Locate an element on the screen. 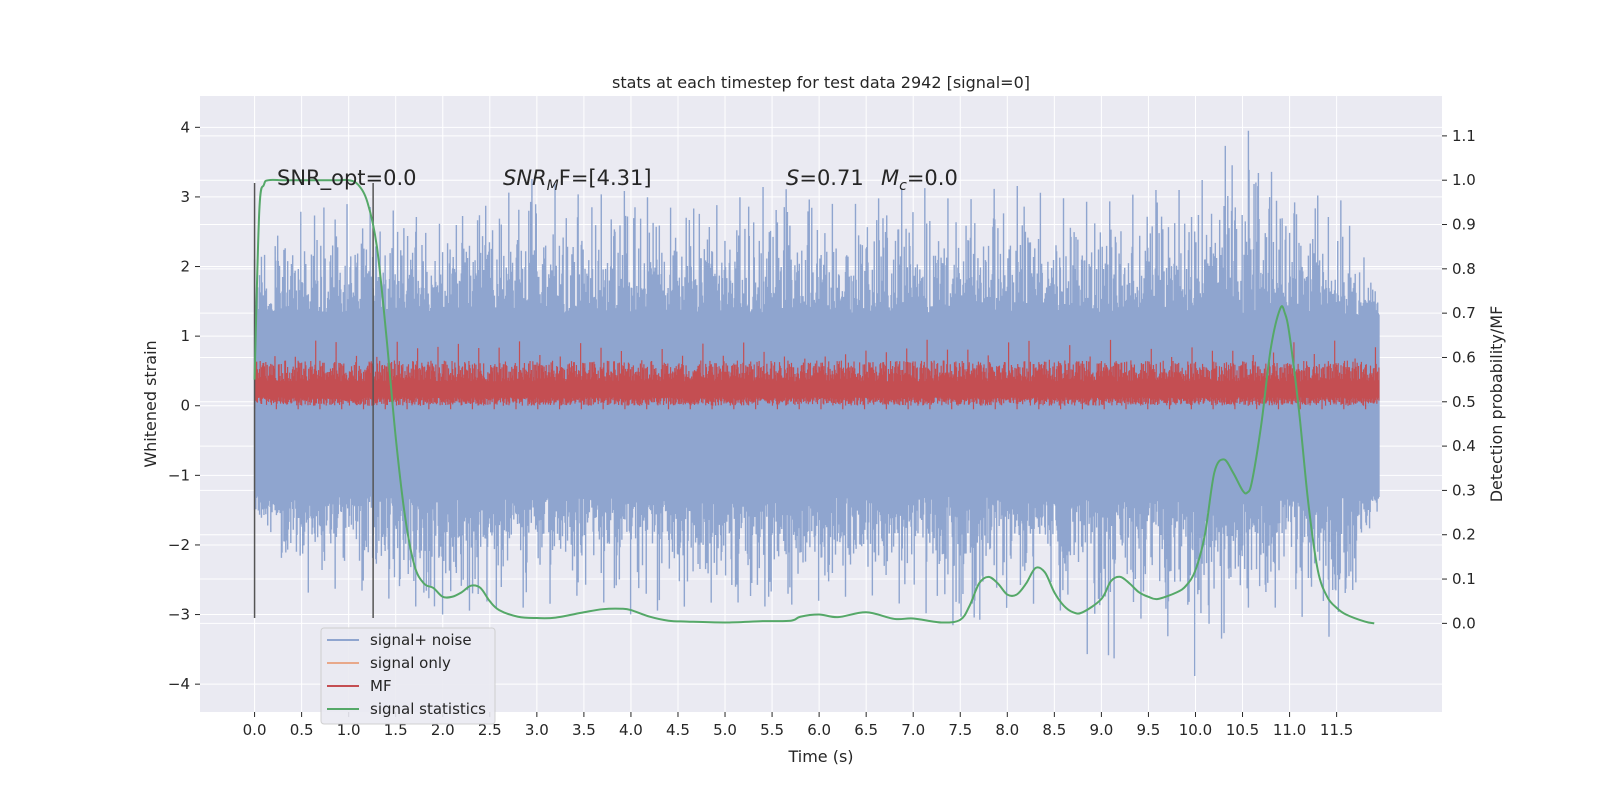 Image resolution: width=1600 pixels, height=800 pixels. x-tick-label: 4.5 is located at coordinates (678, 730).